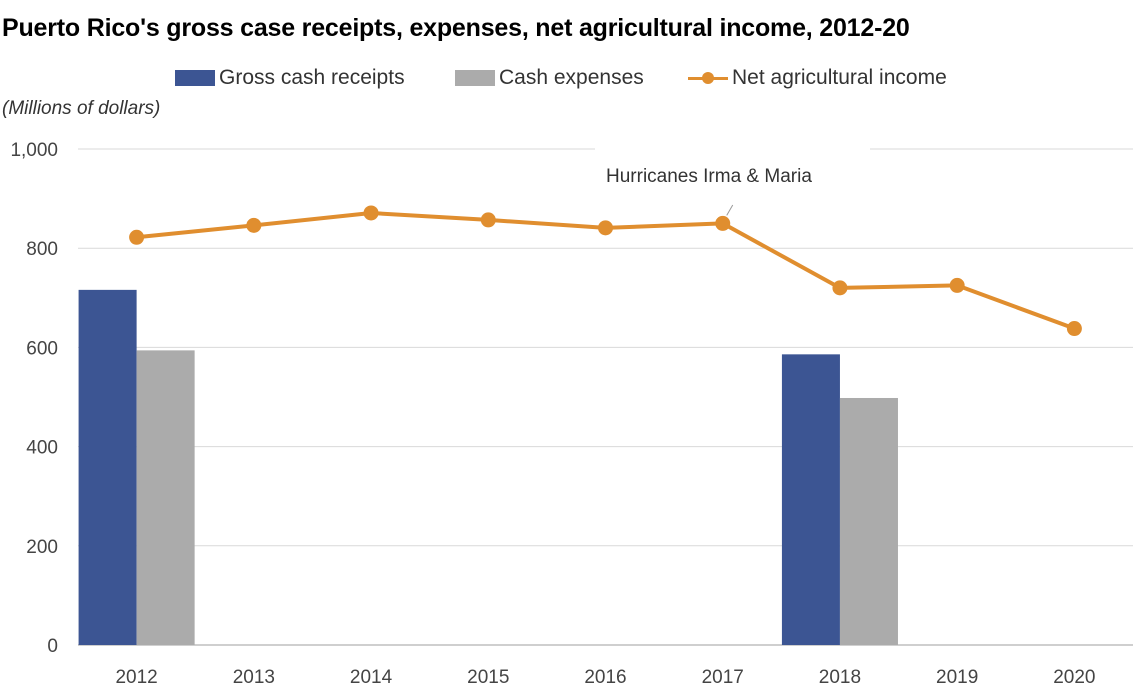 The image size is (1140, 700). What do you see at coordinates (371, 677) in the screenshot?
I see `x-tick-label: 2014` at bounding box center [371, 677].